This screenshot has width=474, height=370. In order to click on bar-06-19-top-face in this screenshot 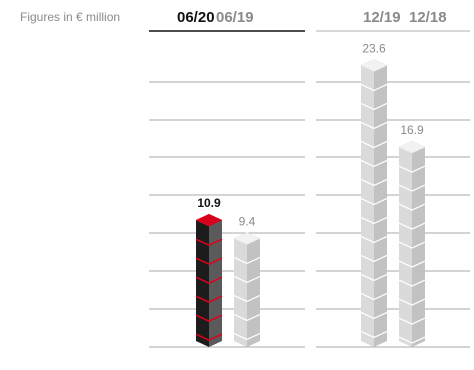, I will do `click(247, 238)`.